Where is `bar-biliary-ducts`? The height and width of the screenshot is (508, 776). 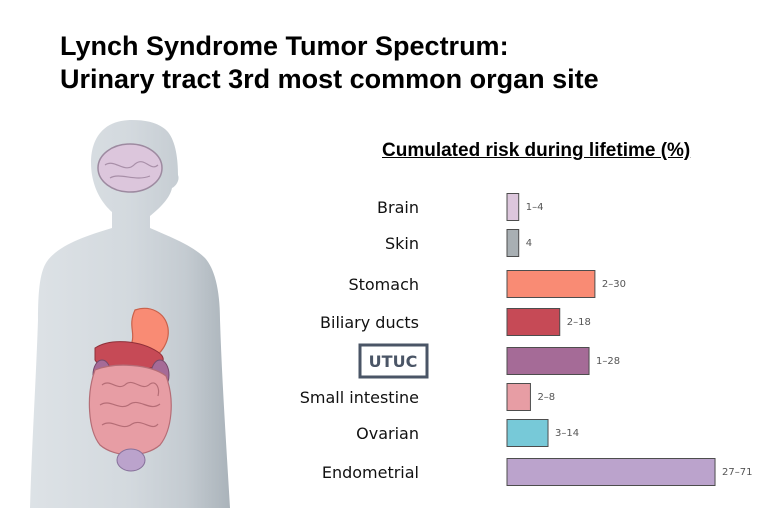 bar-biliary-ducts is located at coordinates (533, 322).